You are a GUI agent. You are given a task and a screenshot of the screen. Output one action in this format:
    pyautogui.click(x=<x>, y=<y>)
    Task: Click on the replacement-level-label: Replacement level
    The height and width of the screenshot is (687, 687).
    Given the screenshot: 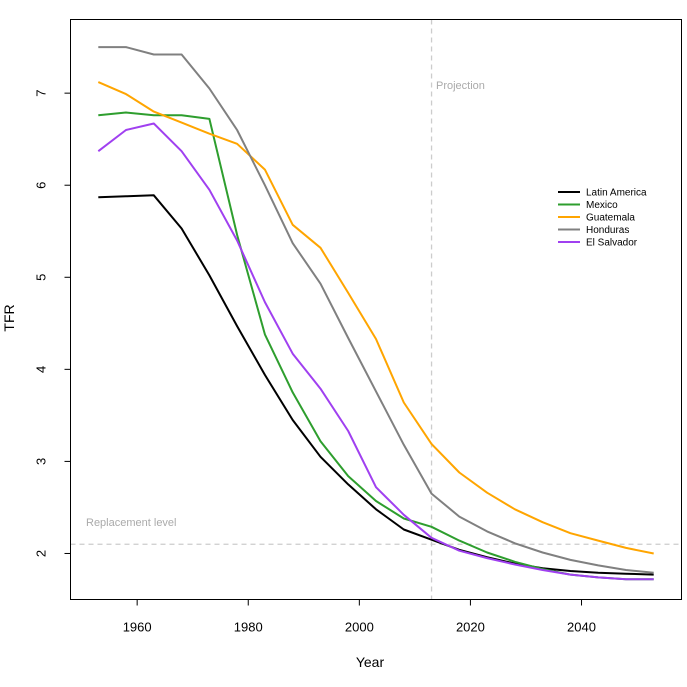 What is the action you would take?
    pyautogui.click(x=131, y=523)
    